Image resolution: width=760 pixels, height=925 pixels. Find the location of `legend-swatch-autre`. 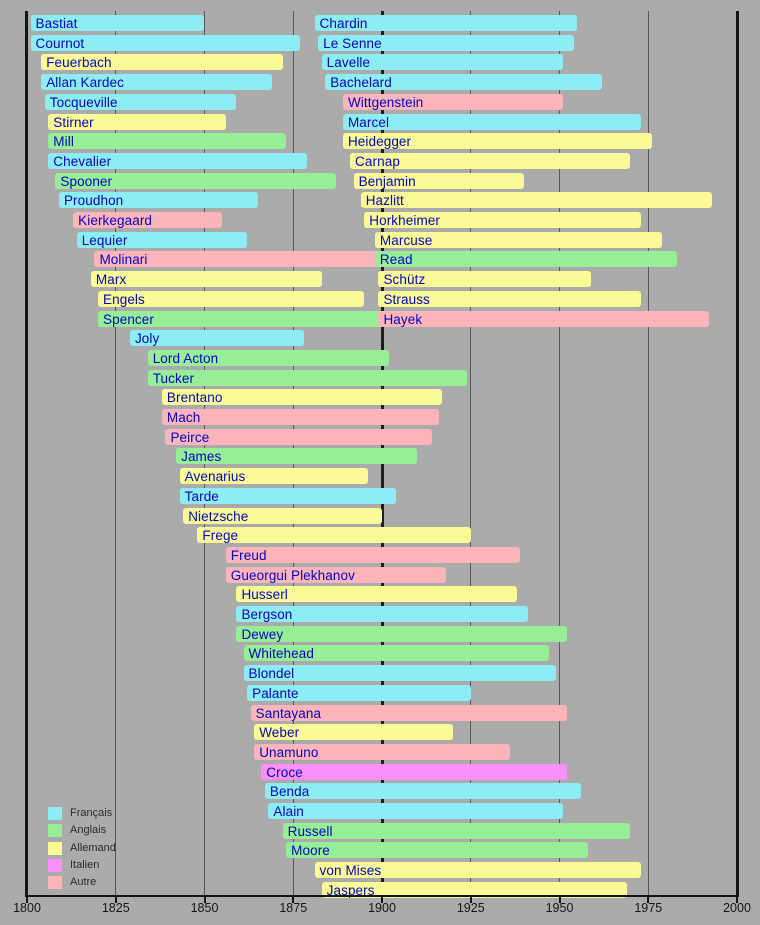

legend-swatch-autre is located at coordinates (55, 883).